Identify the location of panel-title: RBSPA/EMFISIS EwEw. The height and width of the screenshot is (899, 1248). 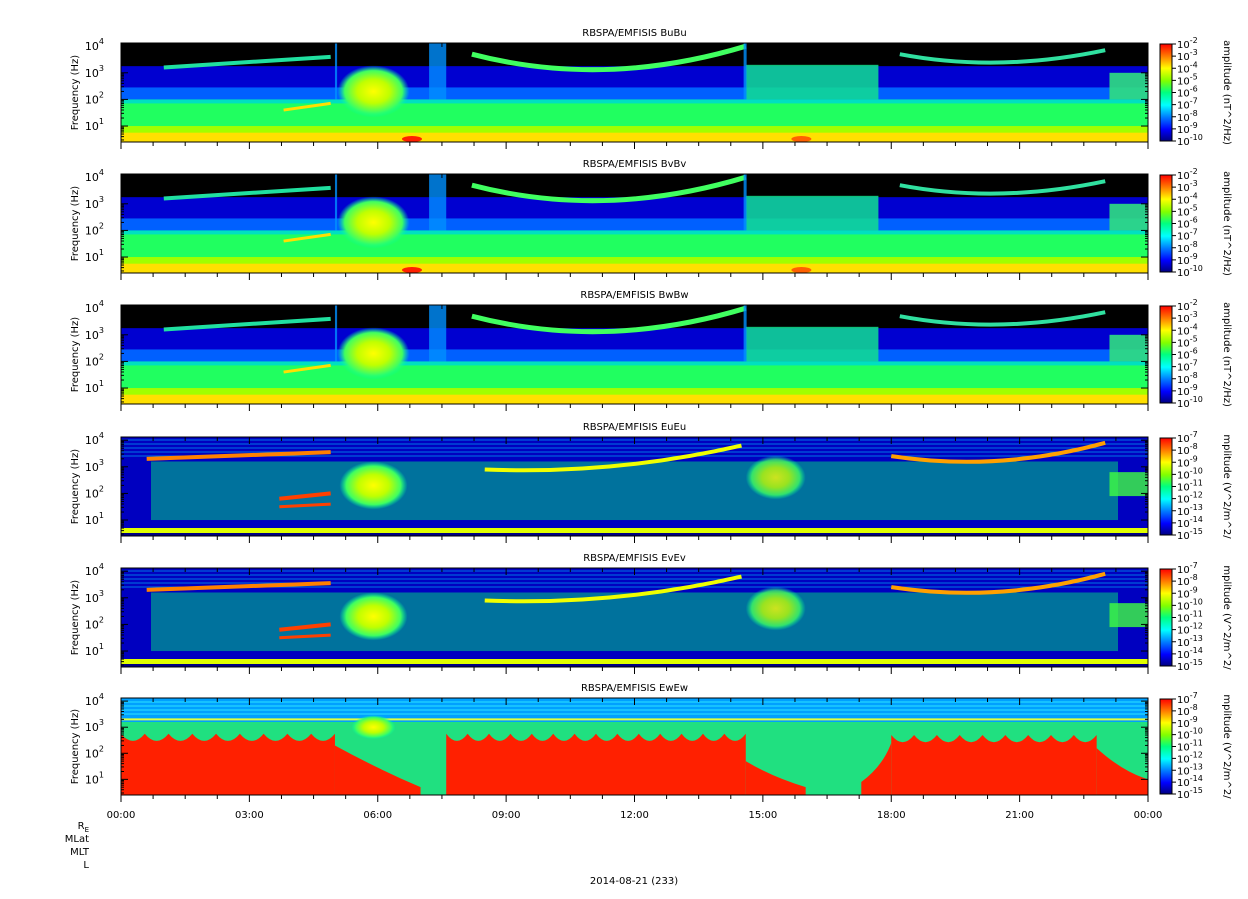
(634, 688).